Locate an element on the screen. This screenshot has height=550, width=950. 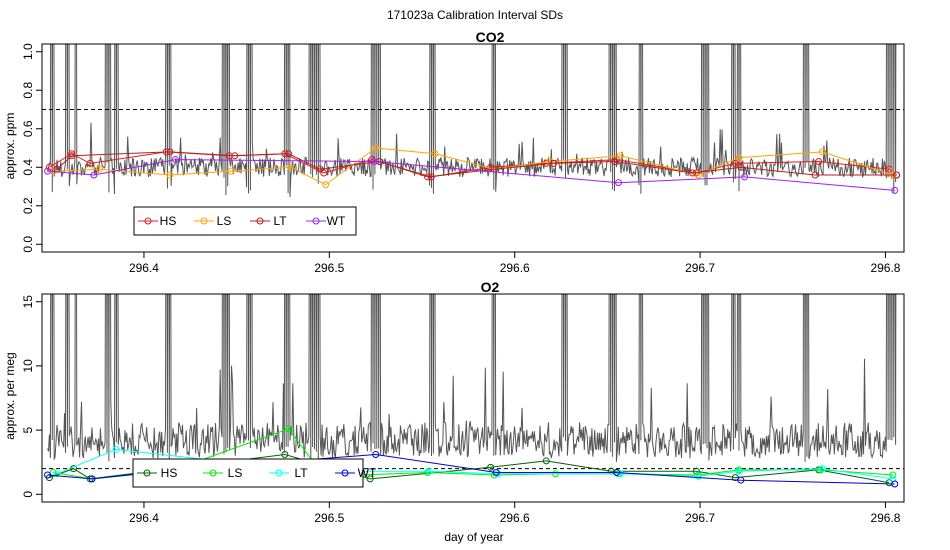
o2-legend: HS LS LT WT is located at coordinates (254, 473).